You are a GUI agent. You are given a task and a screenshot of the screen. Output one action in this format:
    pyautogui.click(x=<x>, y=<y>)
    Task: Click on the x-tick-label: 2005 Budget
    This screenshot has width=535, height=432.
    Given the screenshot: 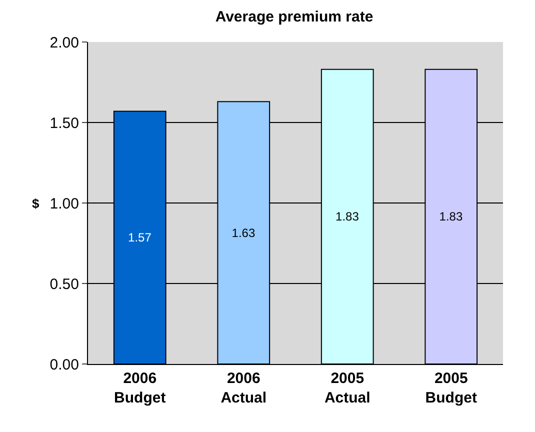 What is the action you would take?
    pyautogui.click(x=451, y=388)
    